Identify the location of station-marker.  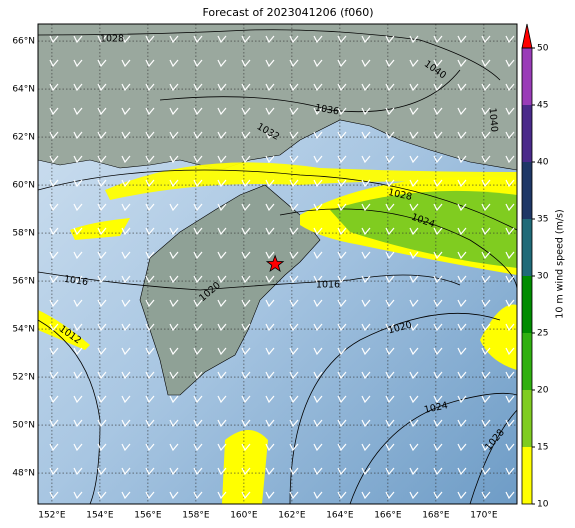
(275, 263).